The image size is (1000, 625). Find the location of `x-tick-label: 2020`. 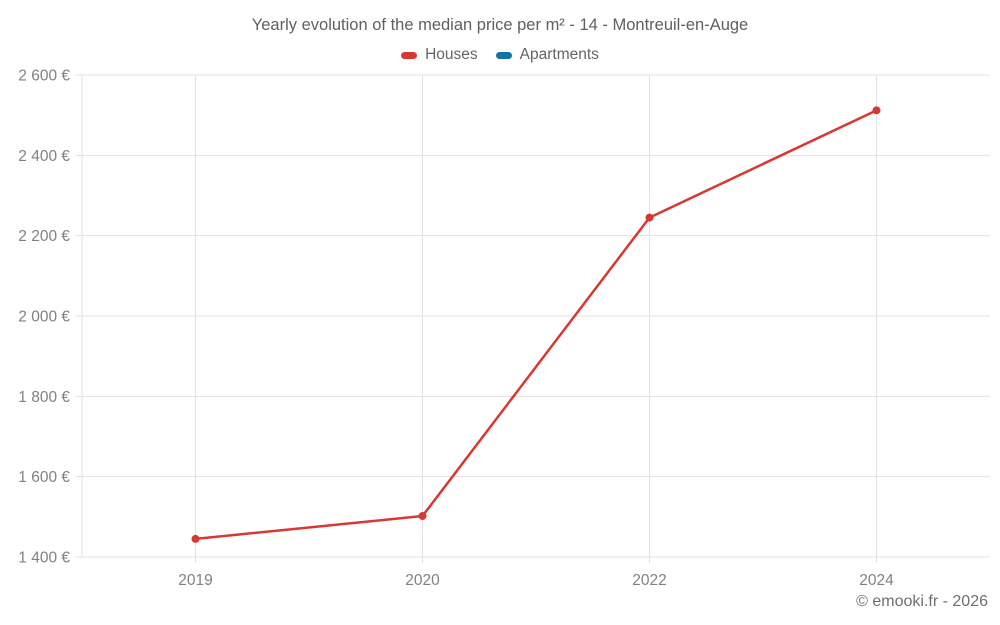

x-tick-label: 2020 is located at coordinates (422, 580).